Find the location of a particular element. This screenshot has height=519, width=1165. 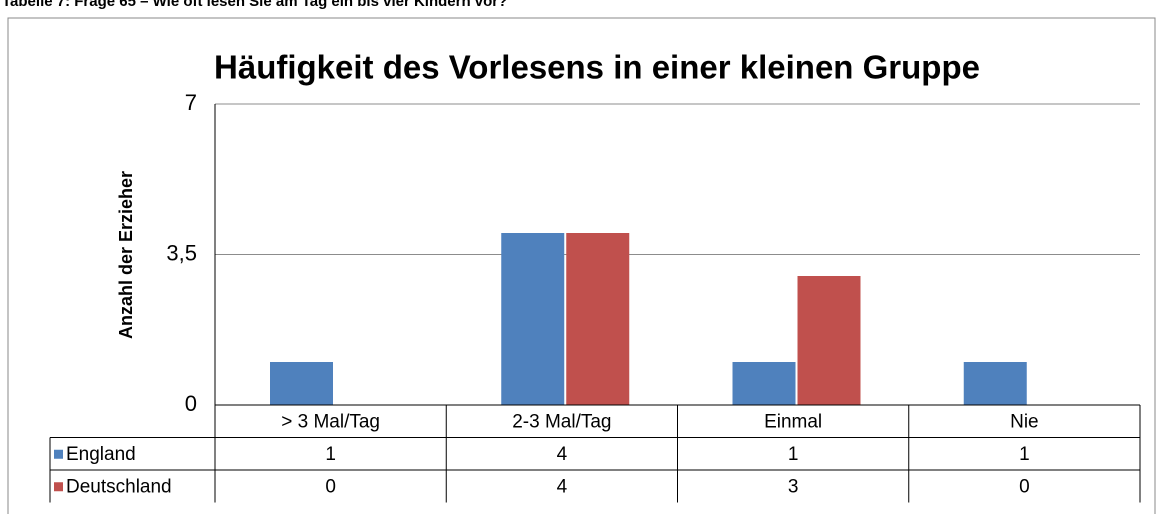

x-tick-label: 2-3 Mal/Tag is located at coordinates (561, 421).